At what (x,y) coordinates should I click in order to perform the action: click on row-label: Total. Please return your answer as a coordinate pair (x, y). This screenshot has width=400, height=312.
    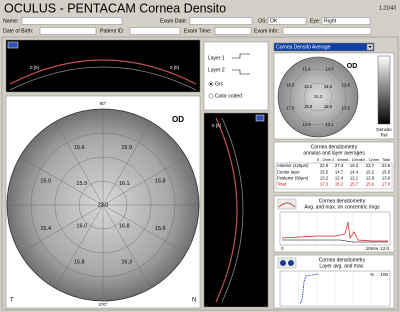
    Looking at the image, I should click on (281, 184).